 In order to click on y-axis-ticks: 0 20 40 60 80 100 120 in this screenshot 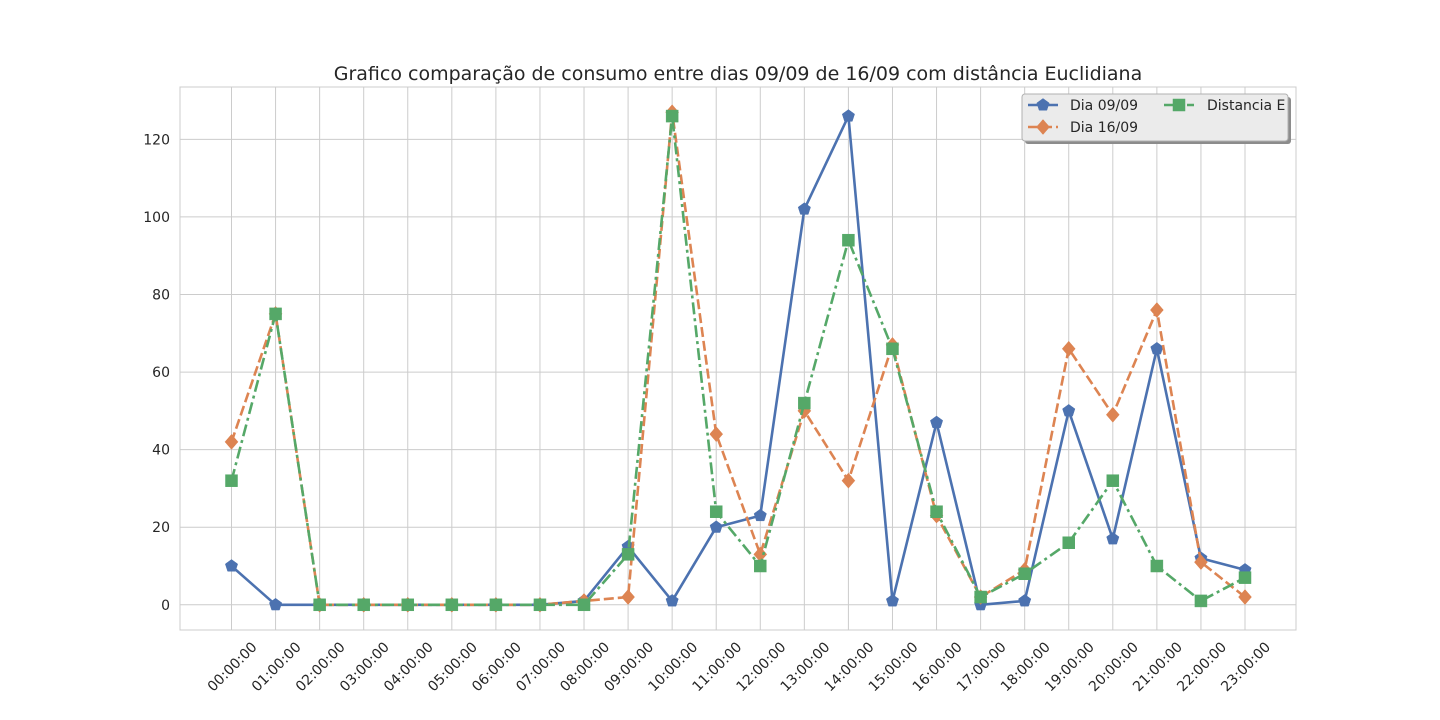, I will do `click(156, 372)`.